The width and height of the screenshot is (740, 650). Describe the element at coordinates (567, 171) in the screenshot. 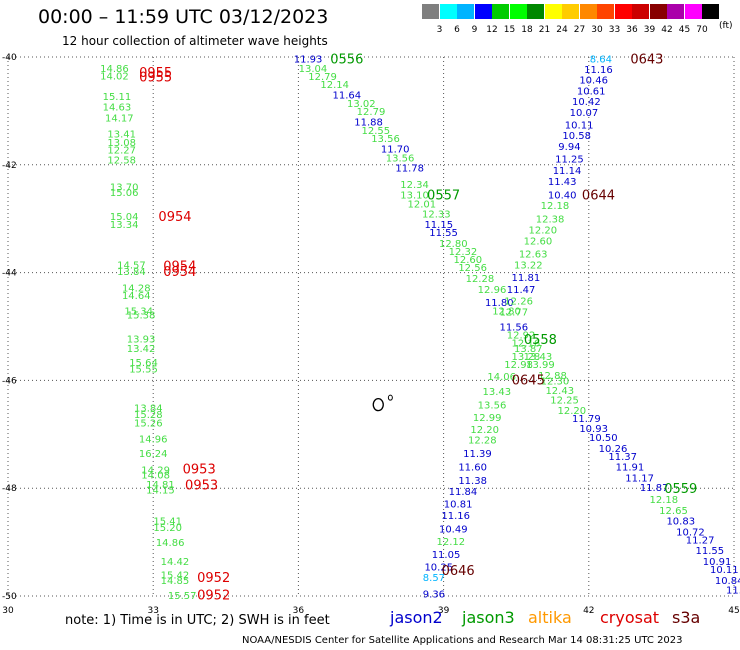

I see `wave-height-label: 11.14` at that location.